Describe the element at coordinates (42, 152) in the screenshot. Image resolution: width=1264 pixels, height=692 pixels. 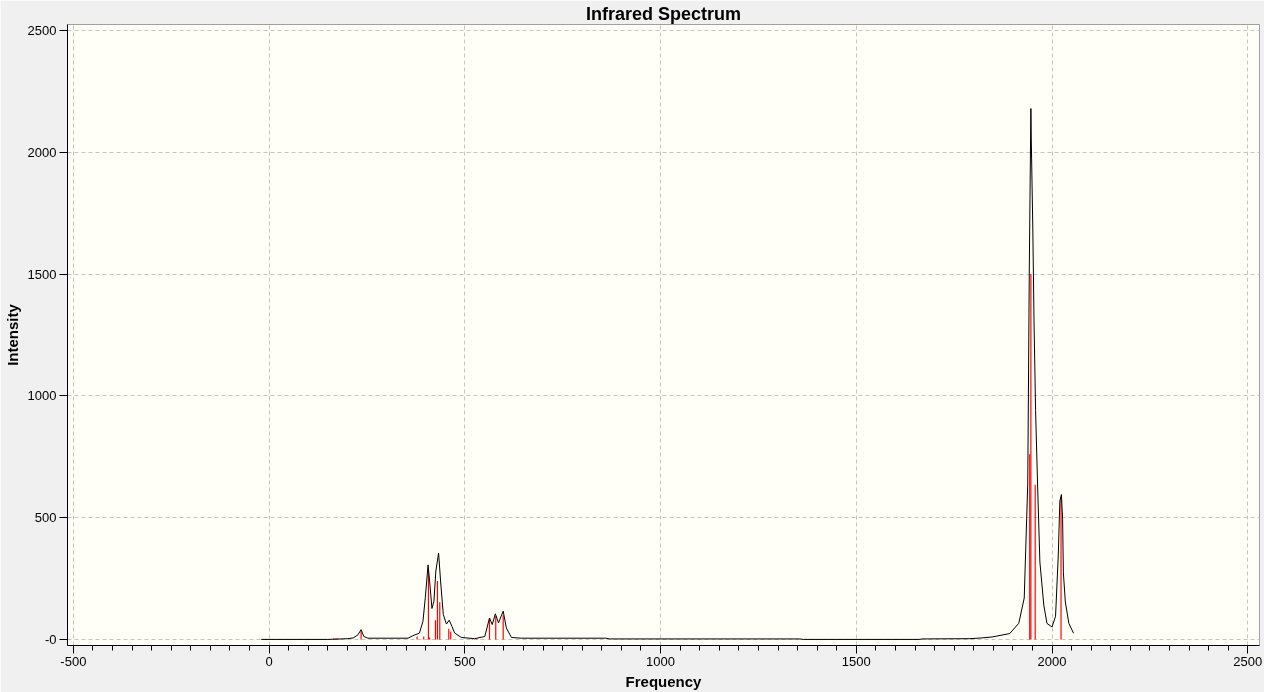
I see `y-tick-label: 2000` at that location.